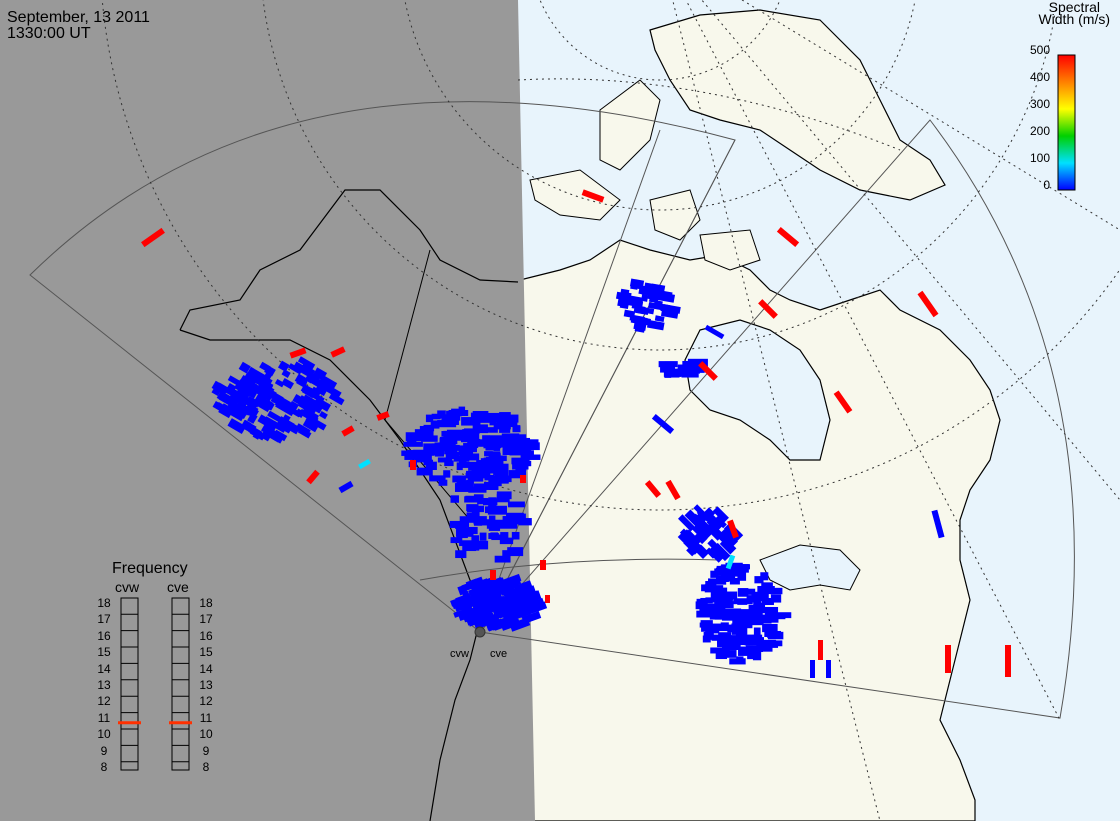  Describe the element at coordinates (810, 567) in the screenshot. I see `great-lakes` at that location.